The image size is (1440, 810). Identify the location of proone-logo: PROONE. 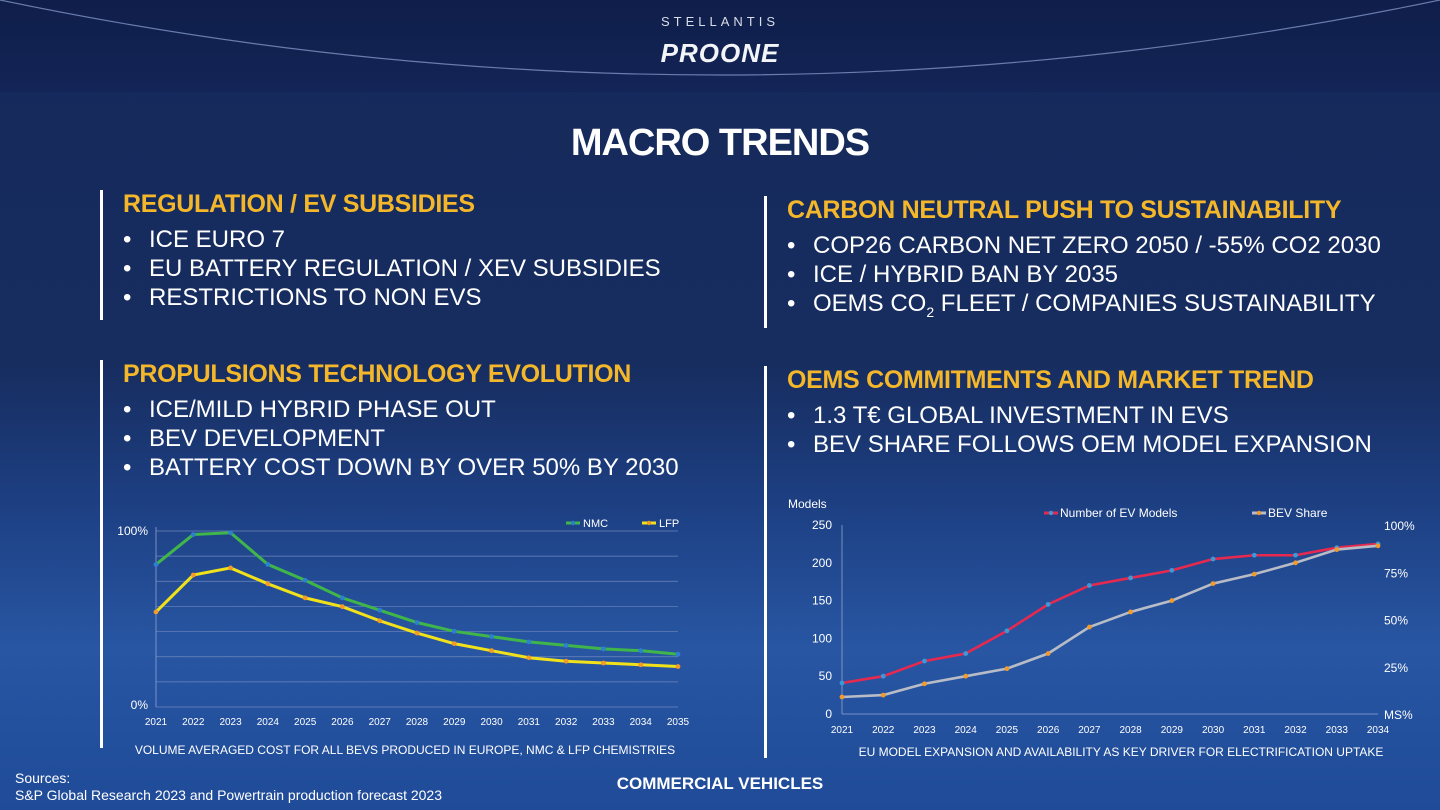
(720, 53).